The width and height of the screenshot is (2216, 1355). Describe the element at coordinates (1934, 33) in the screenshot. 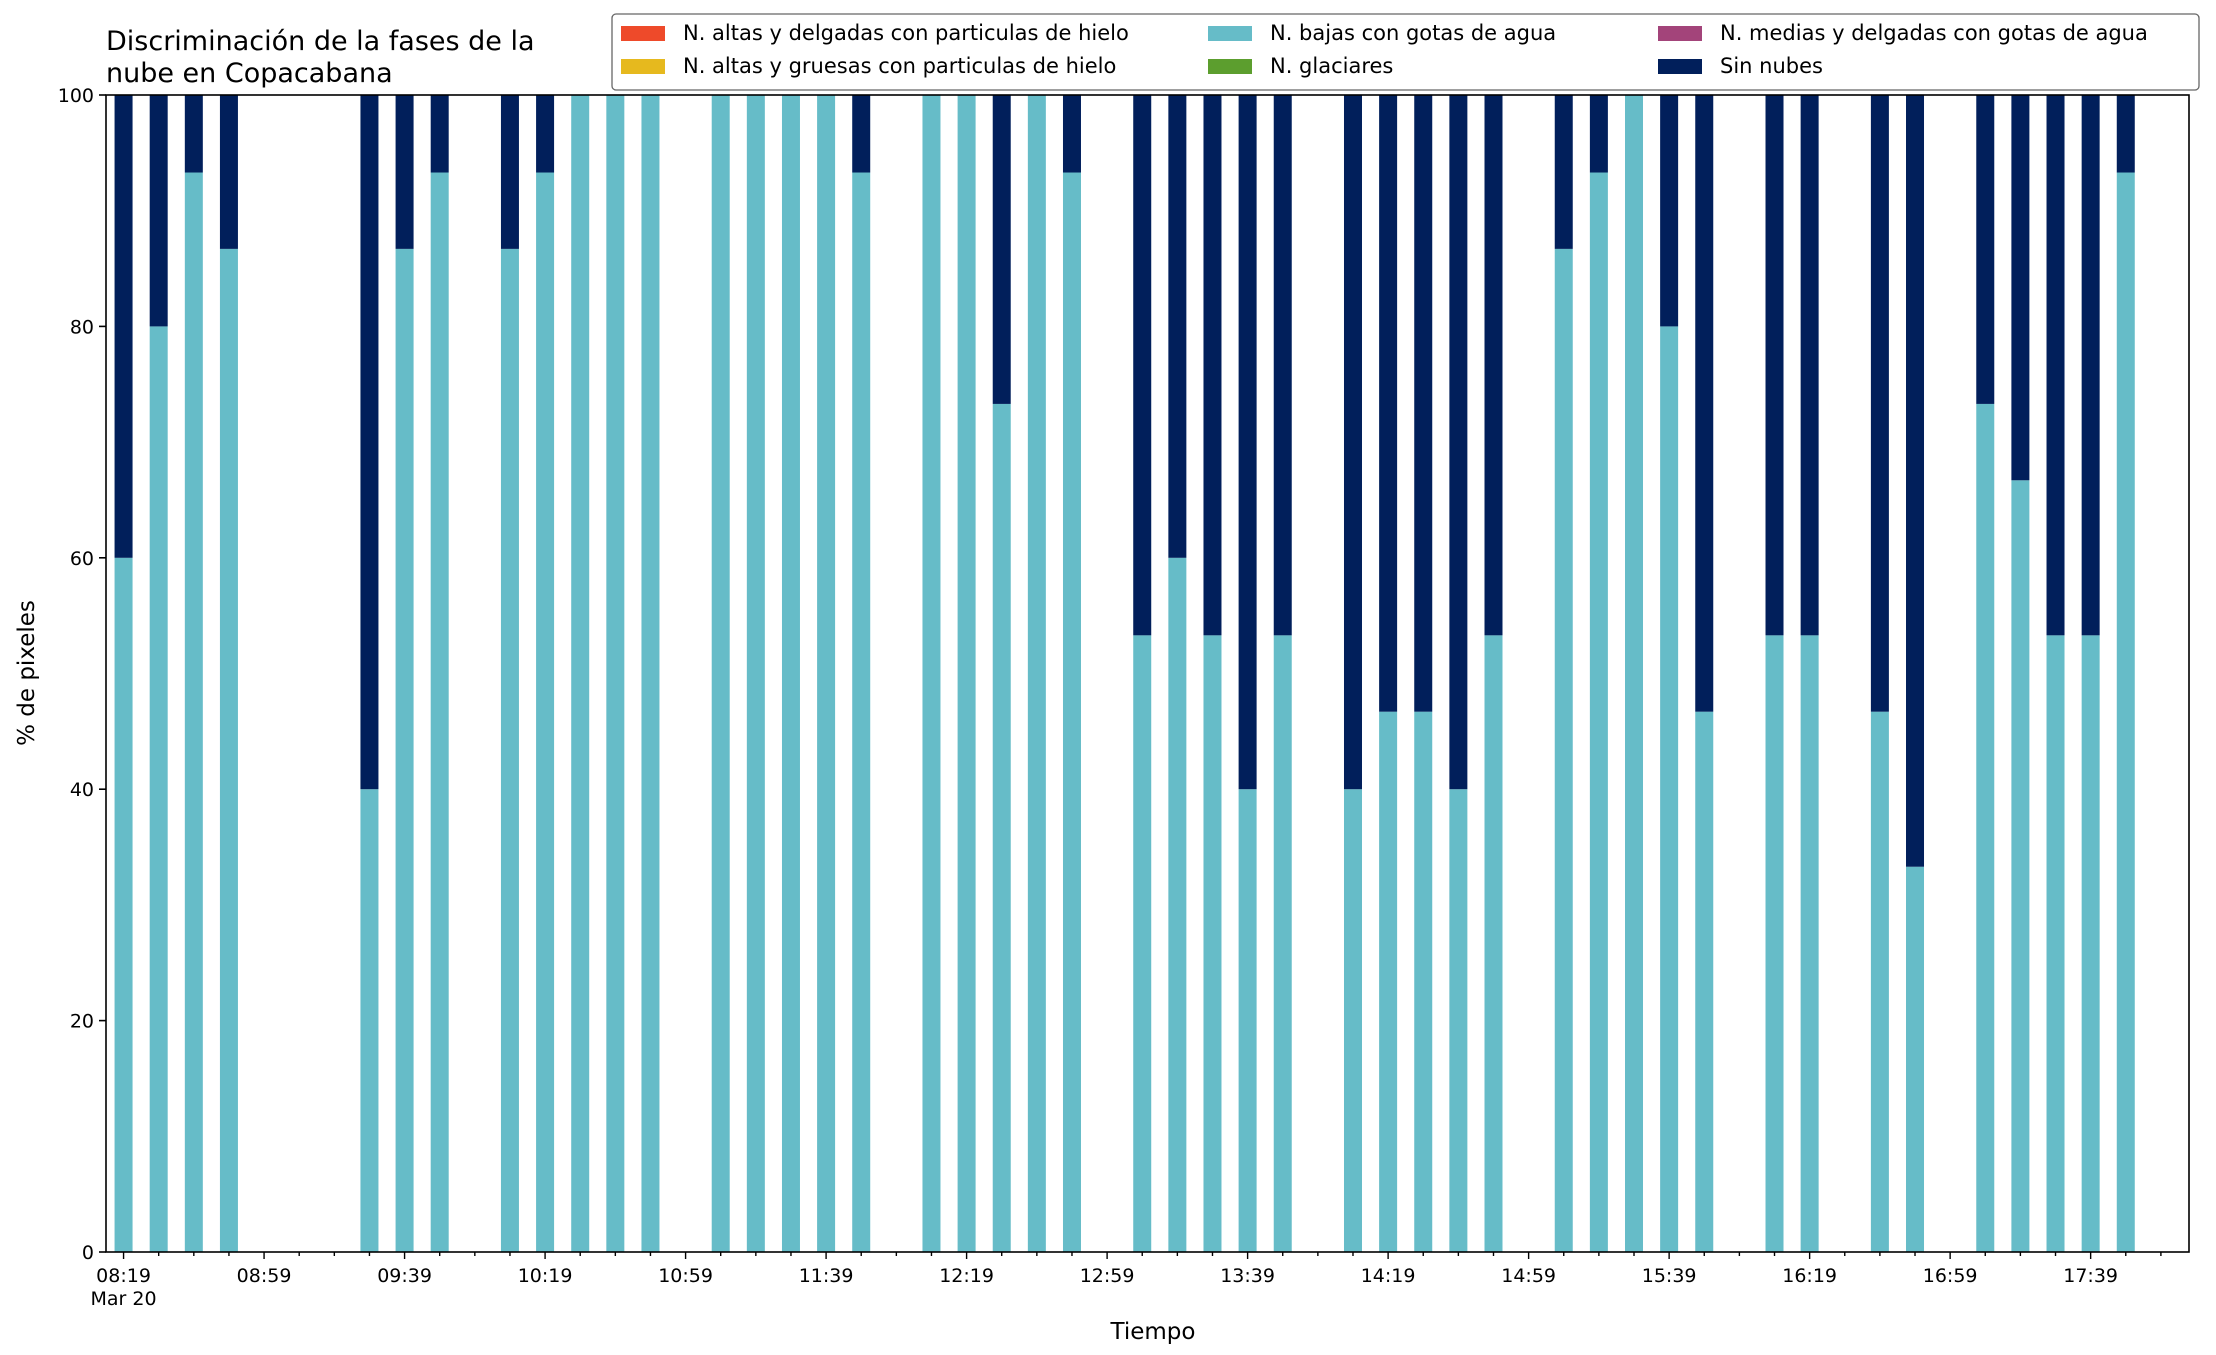

I see `legend-label: N. medias y delgadas con gotas de agua` at that location.